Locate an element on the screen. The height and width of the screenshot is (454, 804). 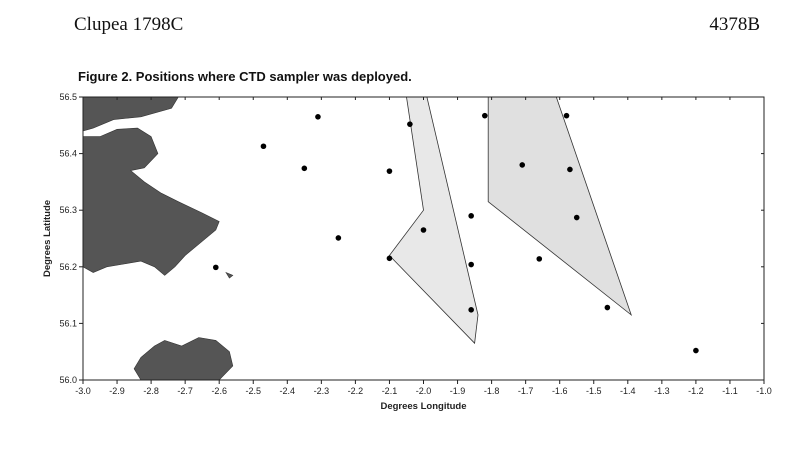
document-header-right: 4378B is located at coordinates (734, 24).